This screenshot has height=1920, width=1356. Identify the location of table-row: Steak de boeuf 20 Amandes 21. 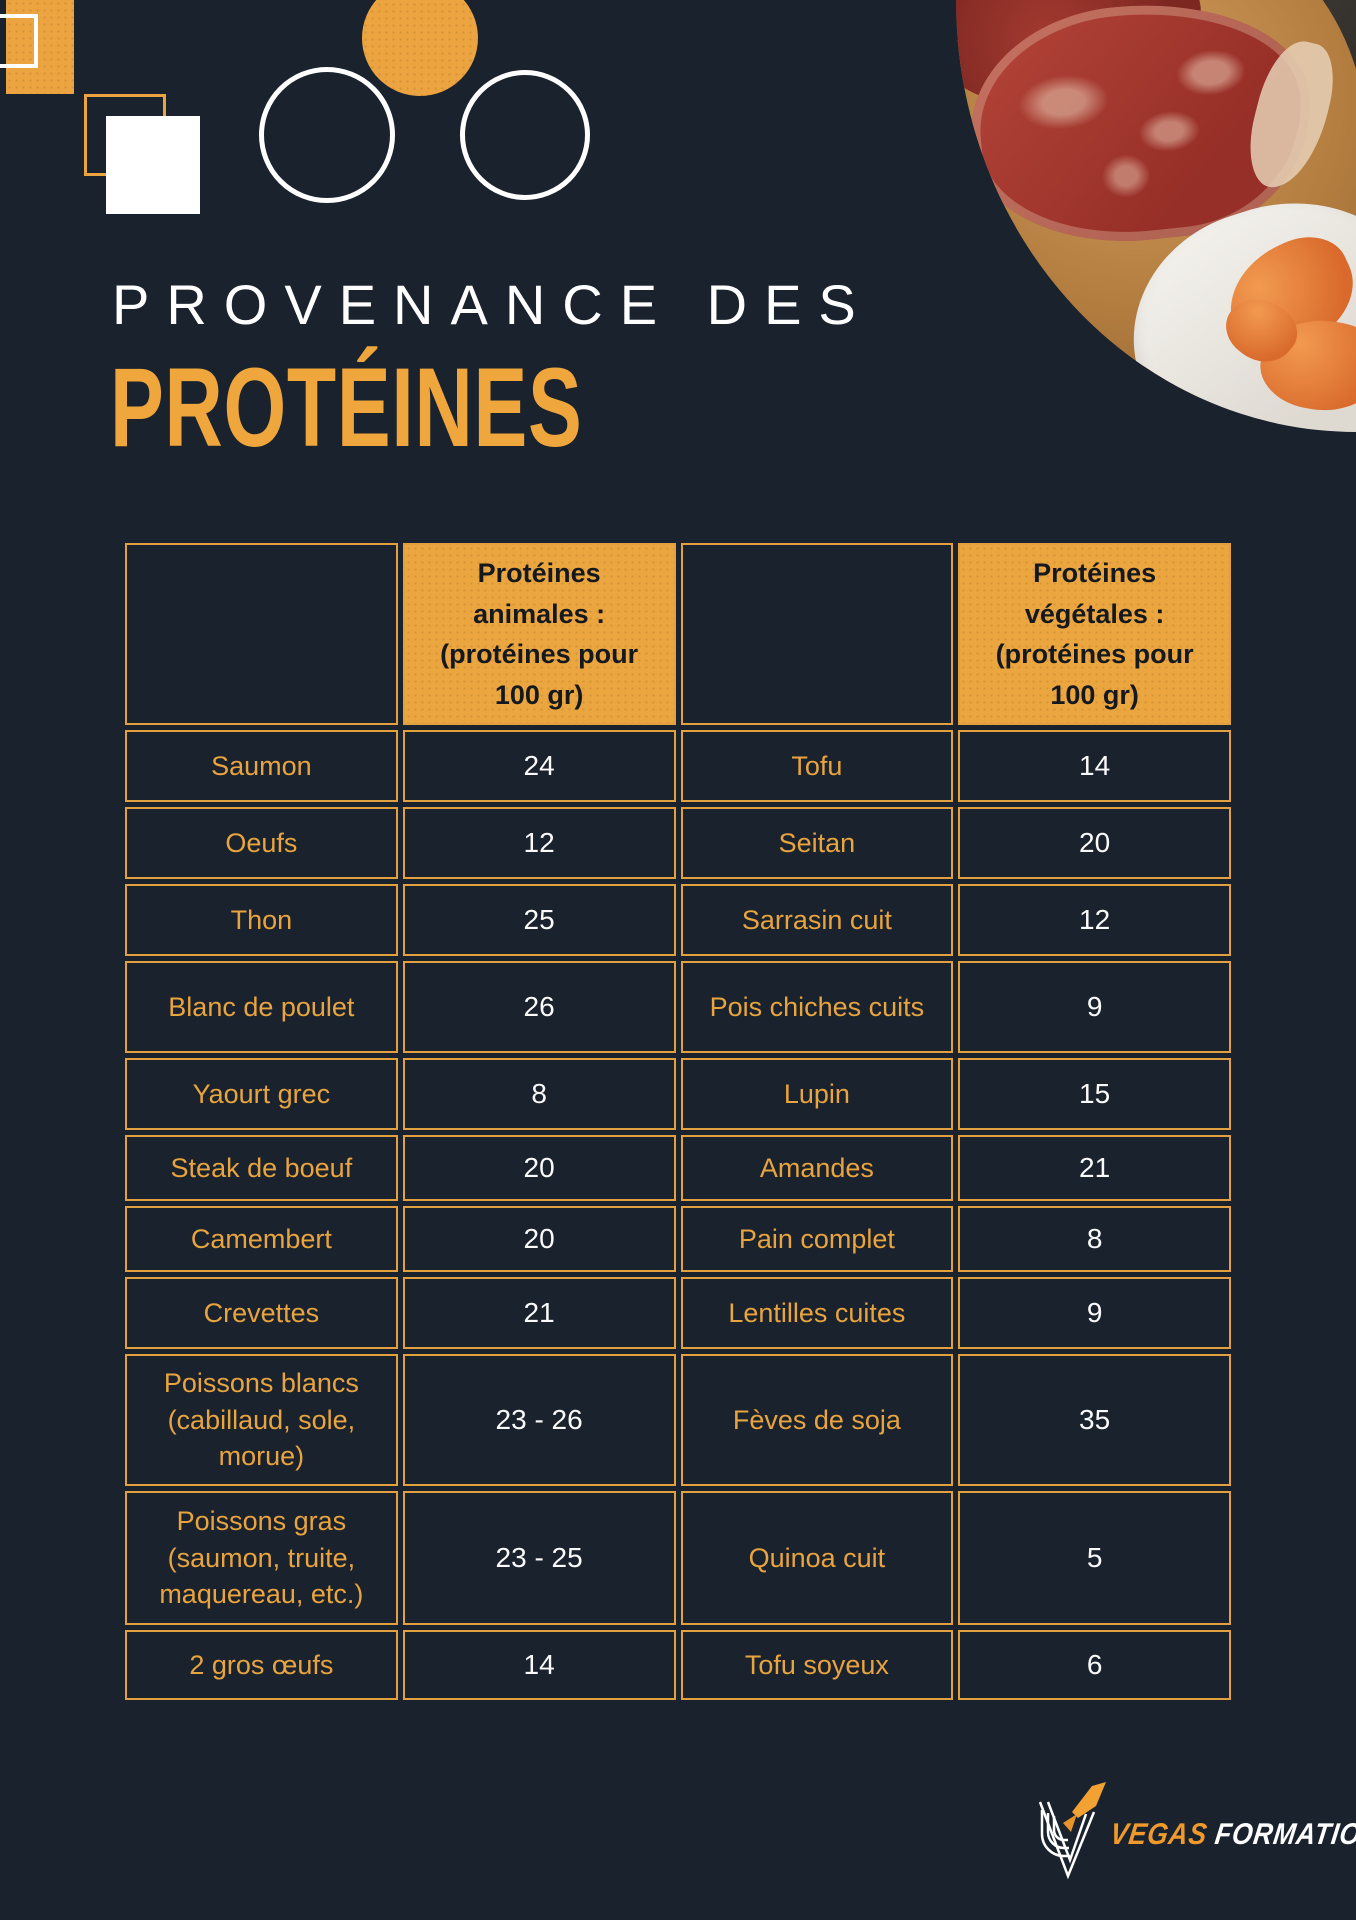
(678, 1168).